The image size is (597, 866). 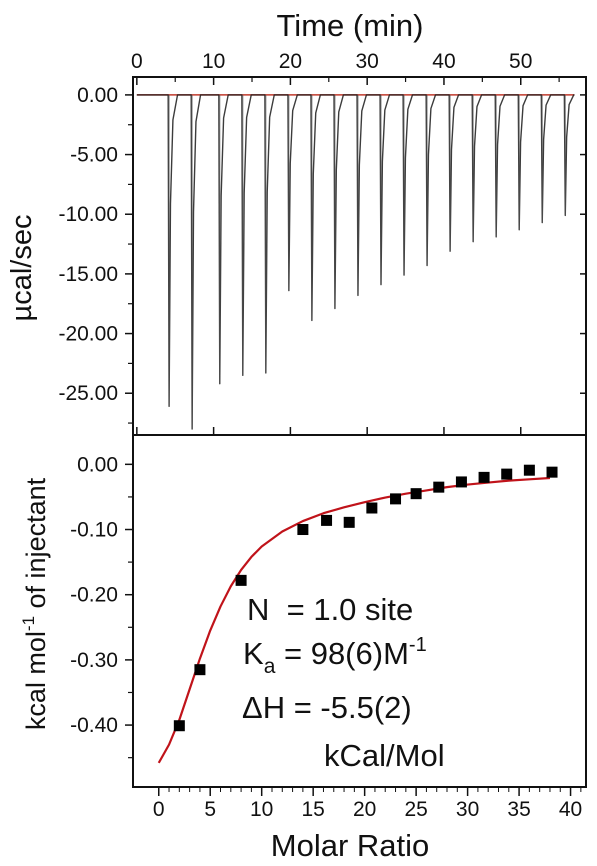 What do you see at coordinates (330, 609) in the screenshot?
I see `annotation-n: N = 1.0 site` at bounding box center [330, 609].